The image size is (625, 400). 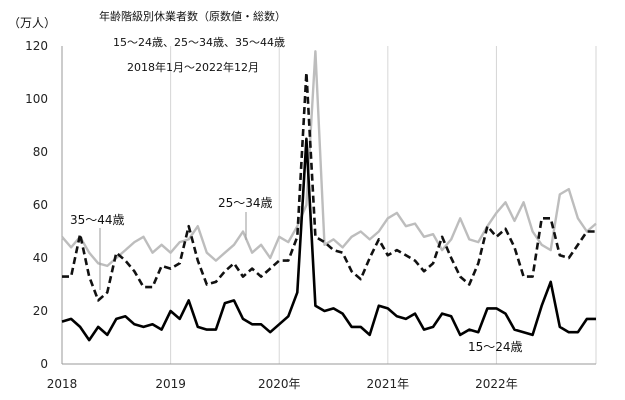 I want to click on y-tick-labels: 0 20 40 60 80 100 120, so click(x=36, y=205).